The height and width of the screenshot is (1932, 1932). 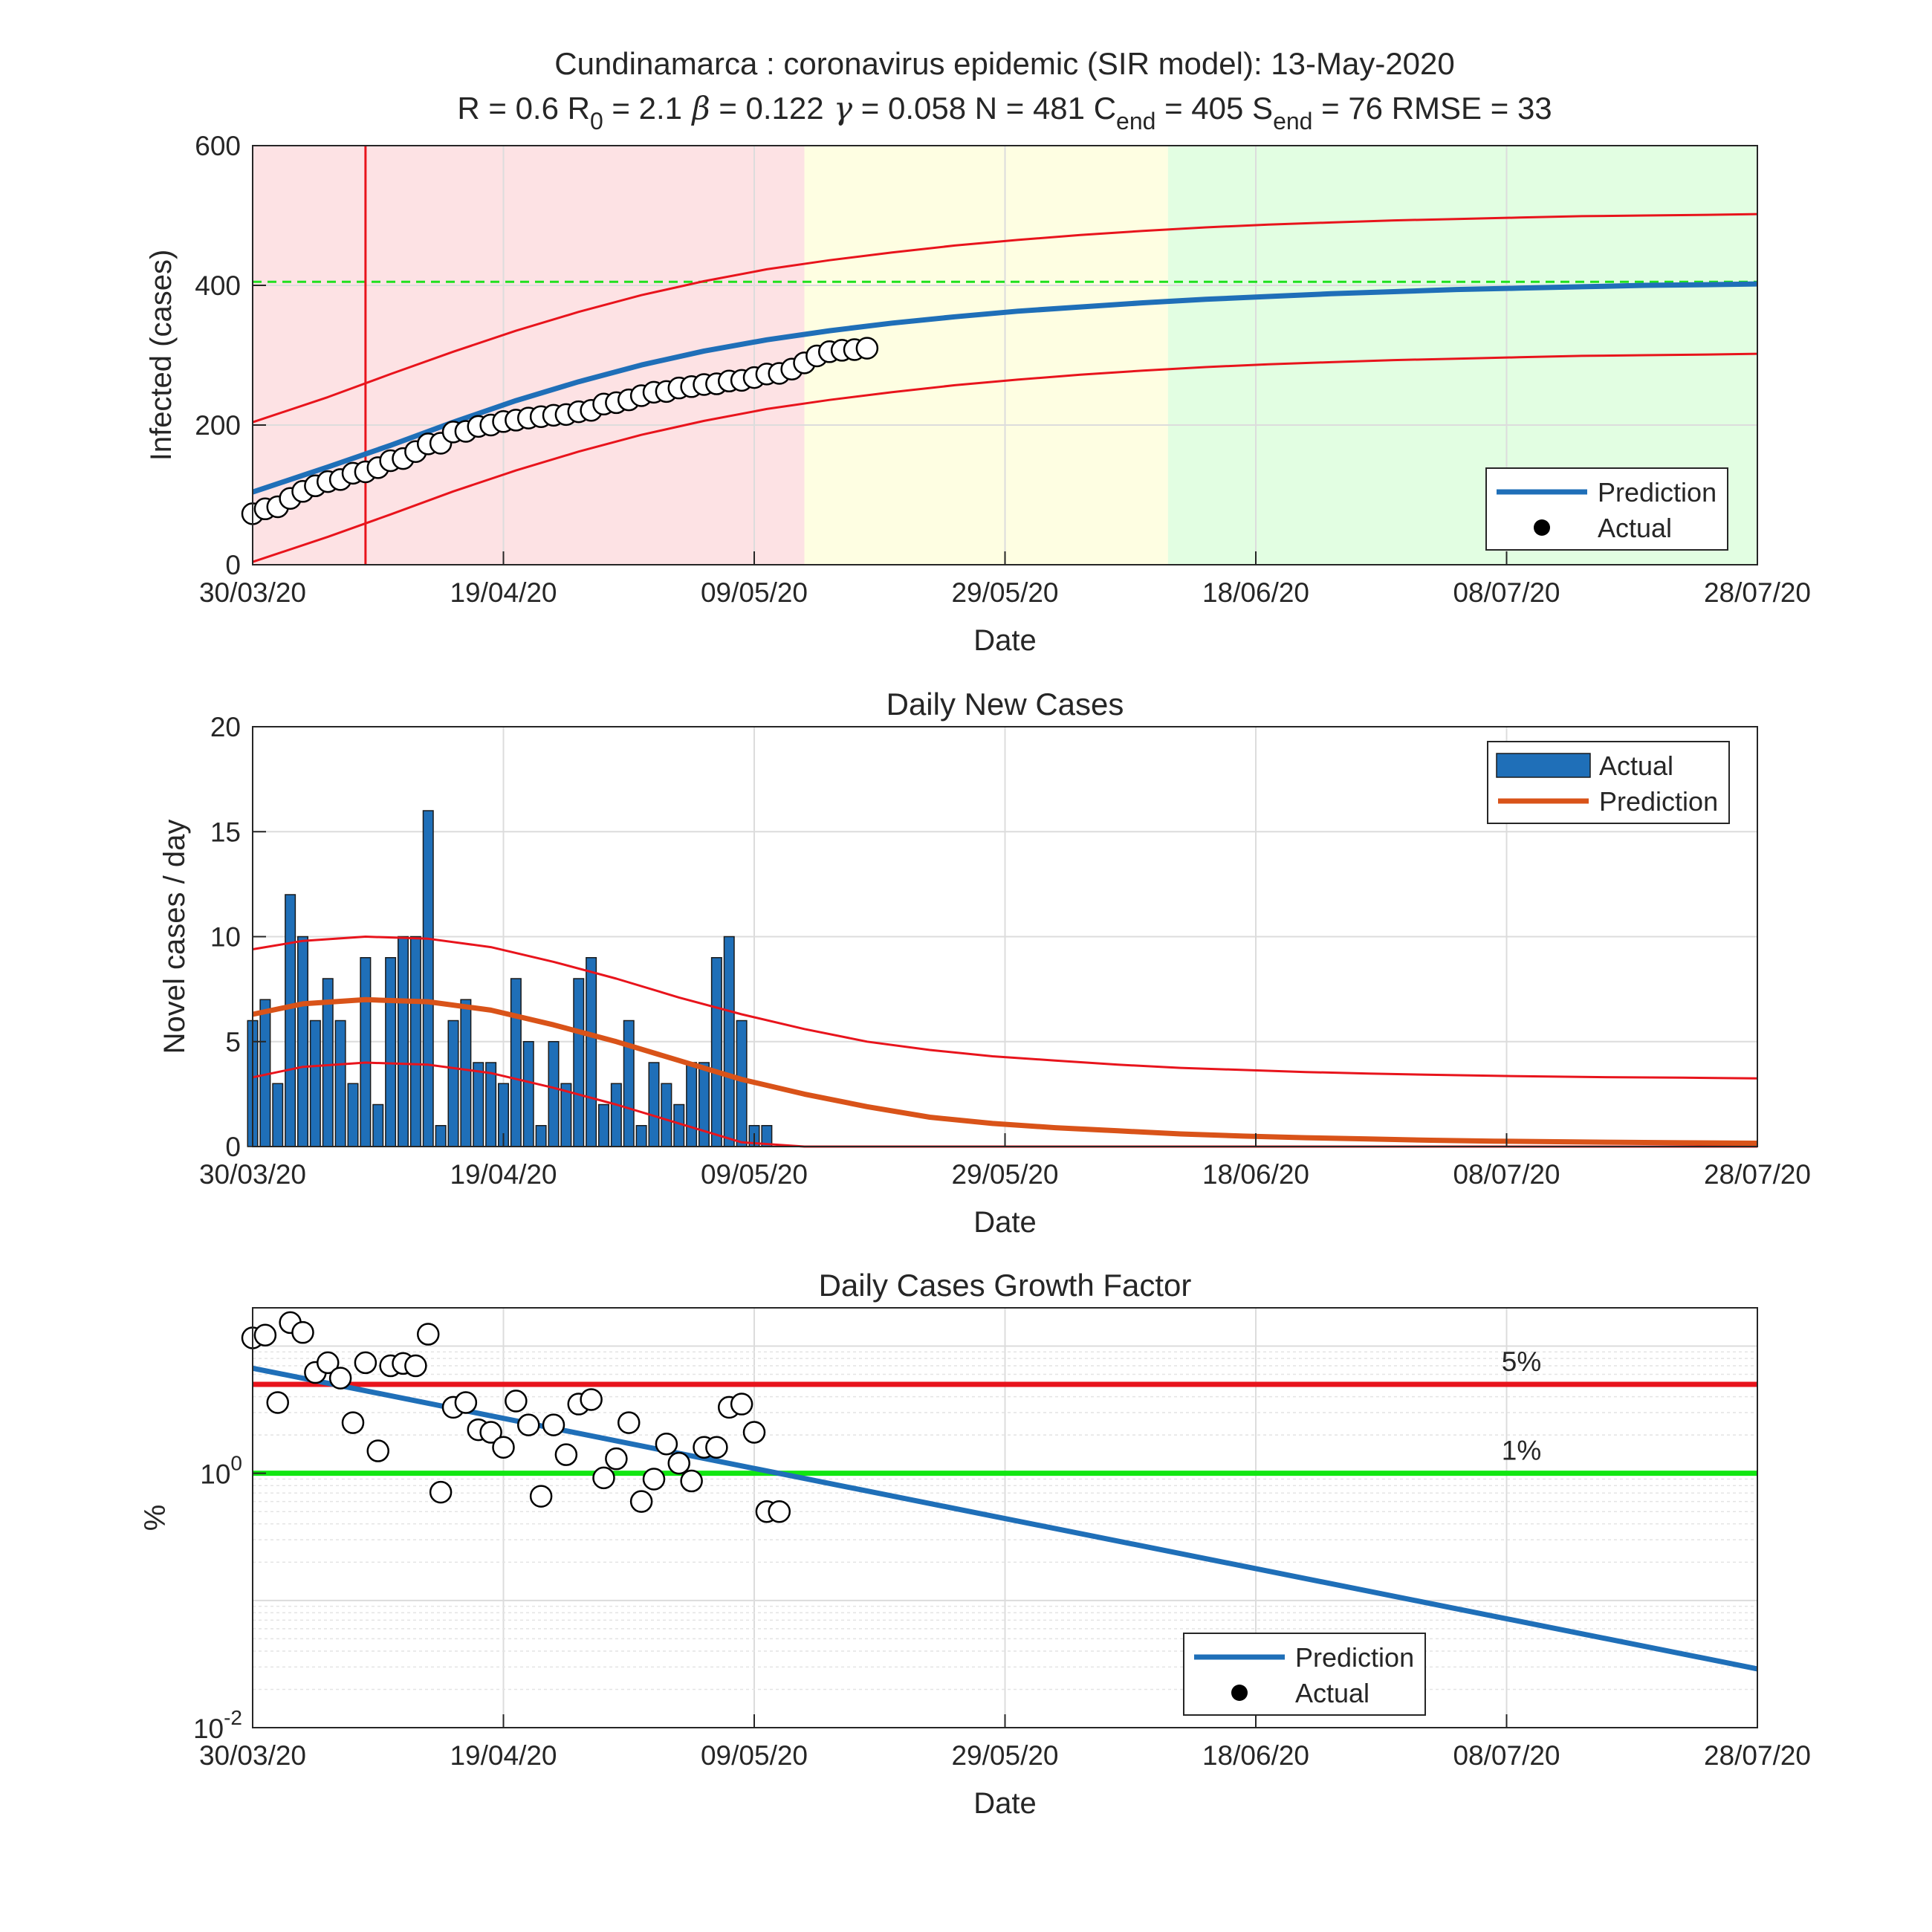 What do you see at coordinates (161, 355) in the screenshot?
I see `y-axis-label: Infected (cases)` at bounding box center [161, 355].